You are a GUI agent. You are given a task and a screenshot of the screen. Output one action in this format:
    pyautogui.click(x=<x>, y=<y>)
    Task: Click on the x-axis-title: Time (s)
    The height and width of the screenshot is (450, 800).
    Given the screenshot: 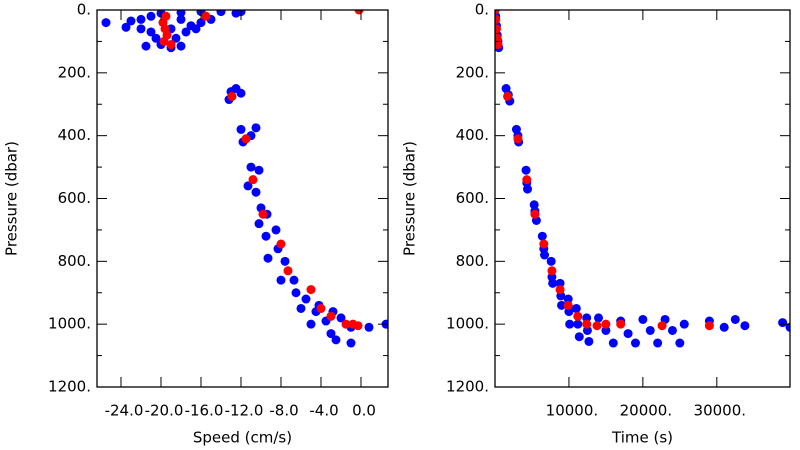 What is the action you would take?
    pyautogui.click(x=642, y=438)
    